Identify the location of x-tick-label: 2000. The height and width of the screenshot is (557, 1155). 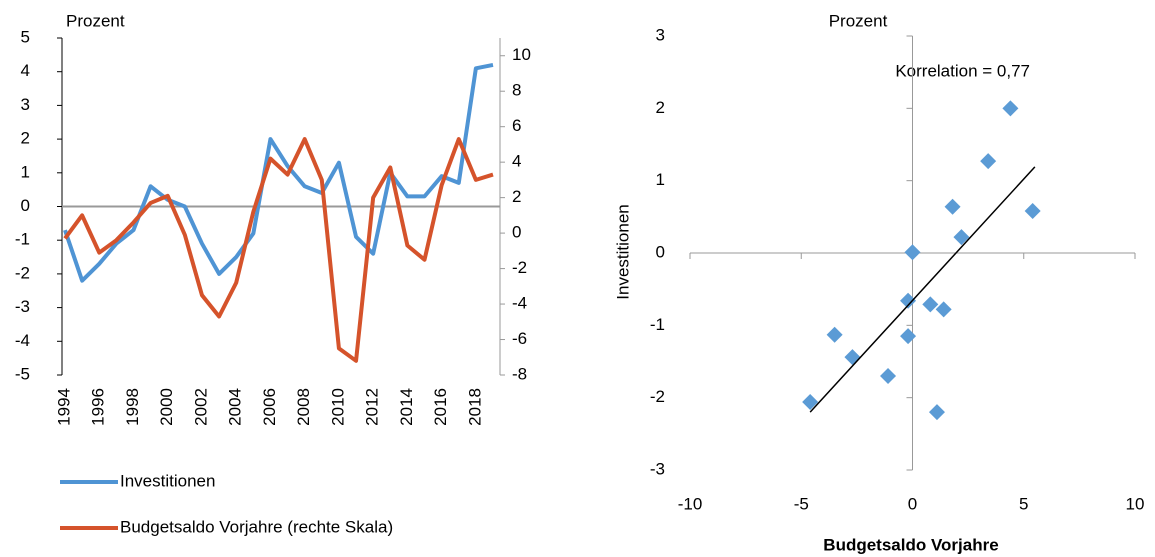
(166, 407).